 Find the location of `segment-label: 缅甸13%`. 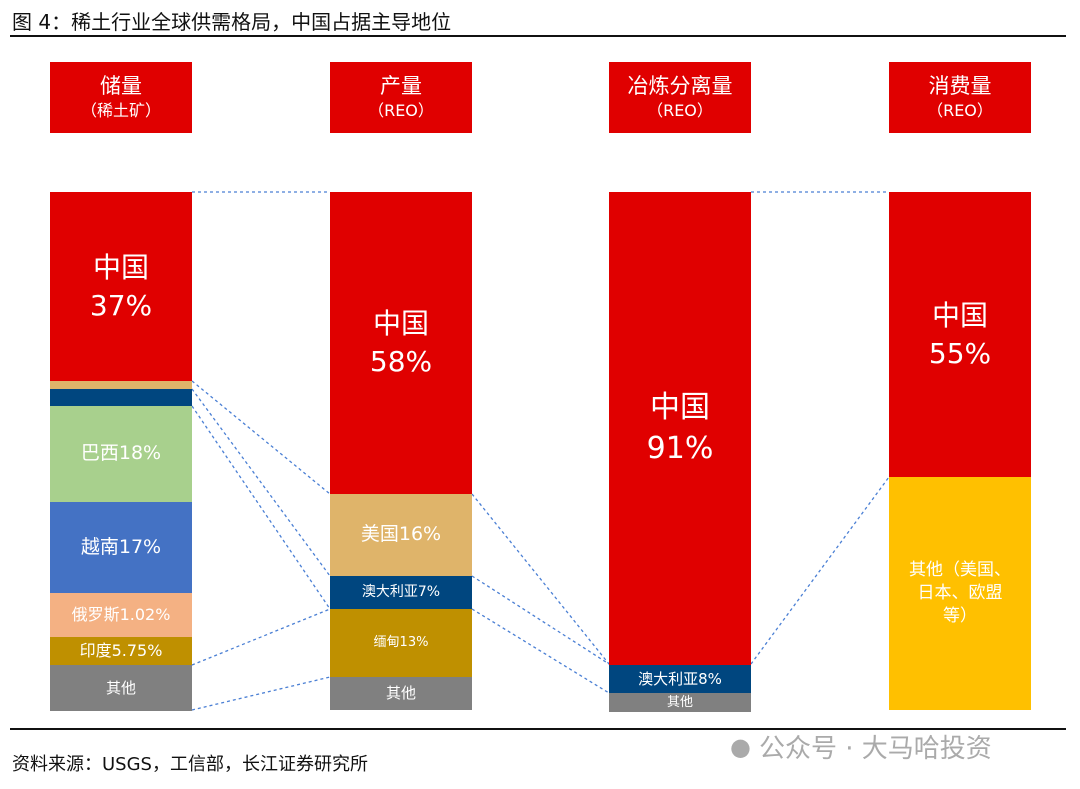

segment-label: 缅甸13% is located at coordinates (401, 643).